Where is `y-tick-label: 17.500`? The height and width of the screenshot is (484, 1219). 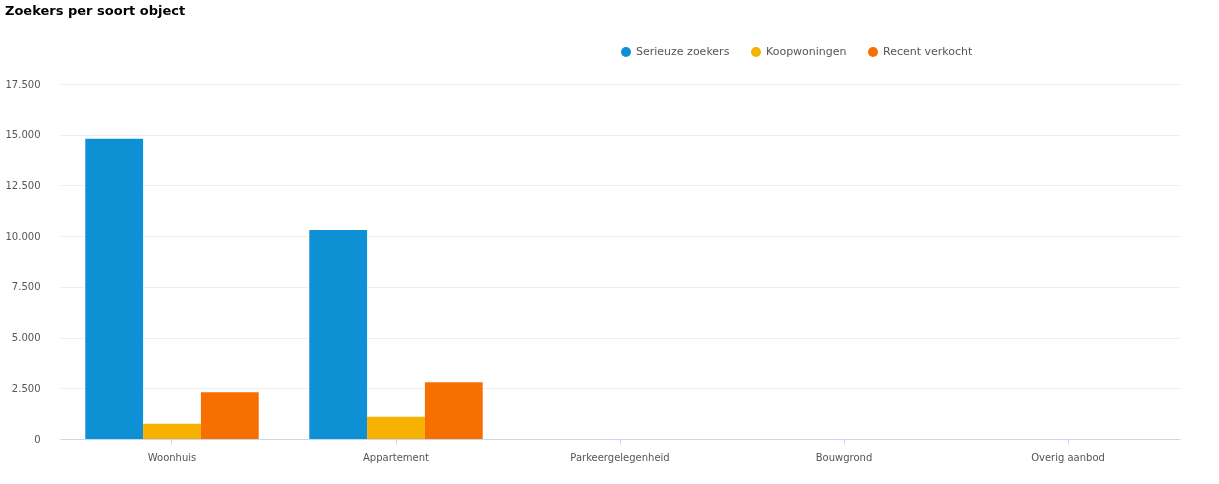 y-tick-label: 17.500 is located at coordinates (23, 84).